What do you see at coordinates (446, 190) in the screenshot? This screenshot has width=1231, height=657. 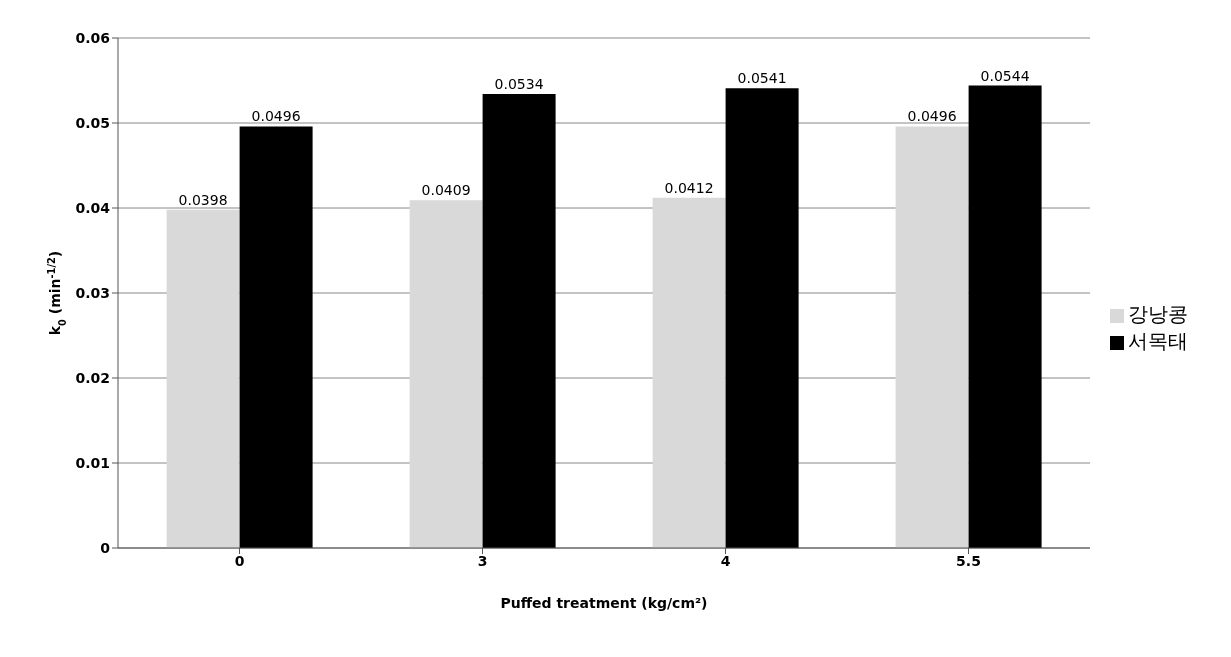 I see `data-label: 0.0409` at bounding box center [446, 190].